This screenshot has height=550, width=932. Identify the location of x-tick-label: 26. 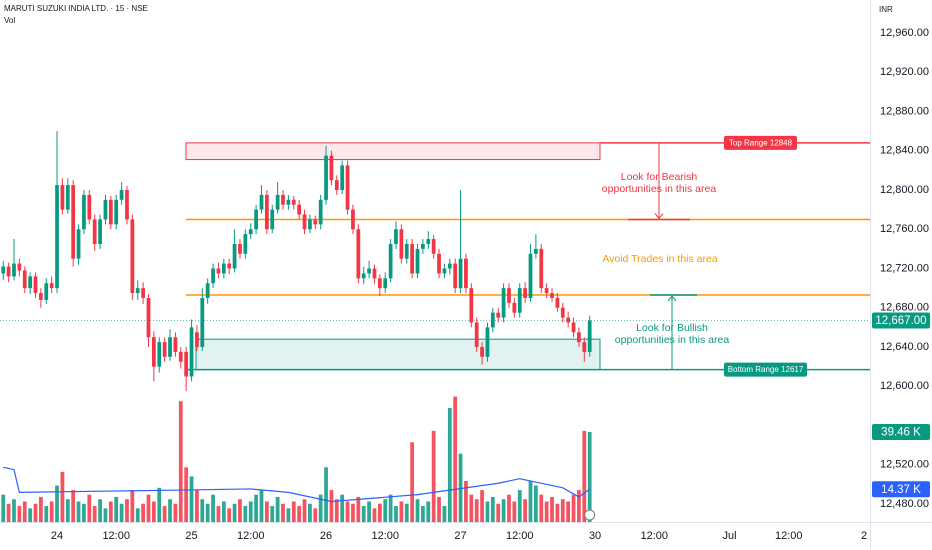
(326, 536).